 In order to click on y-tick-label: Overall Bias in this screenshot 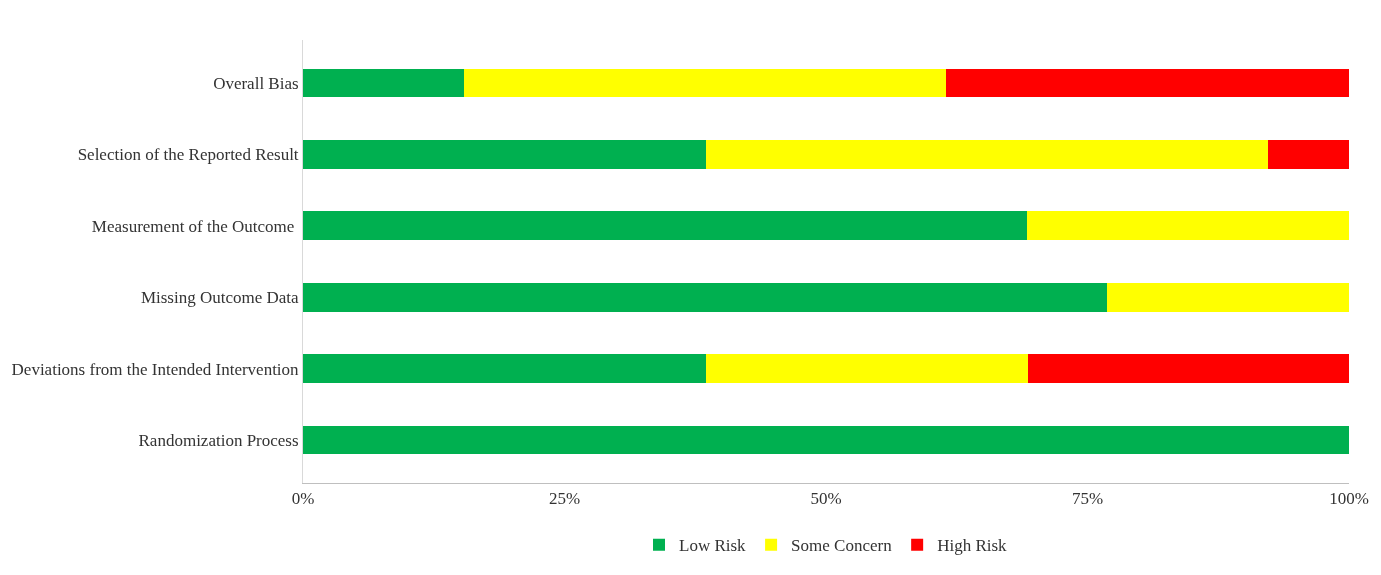, I will do `click(256, 83)`.